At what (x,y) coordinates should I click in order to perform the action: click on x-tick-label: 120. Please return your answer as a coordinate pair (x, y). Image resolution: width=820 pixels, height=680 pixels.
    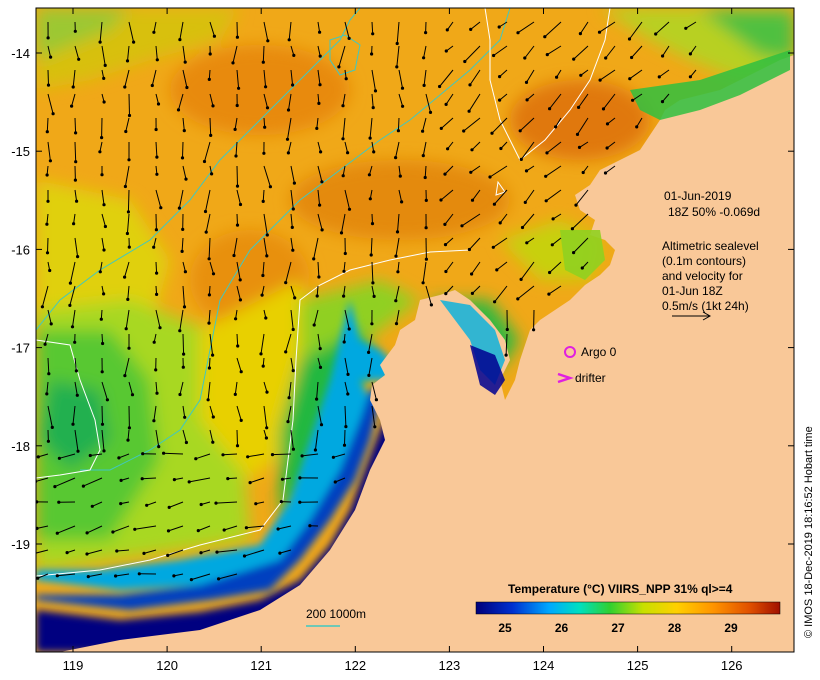
    Looking at the image, I should click on (167, 665).